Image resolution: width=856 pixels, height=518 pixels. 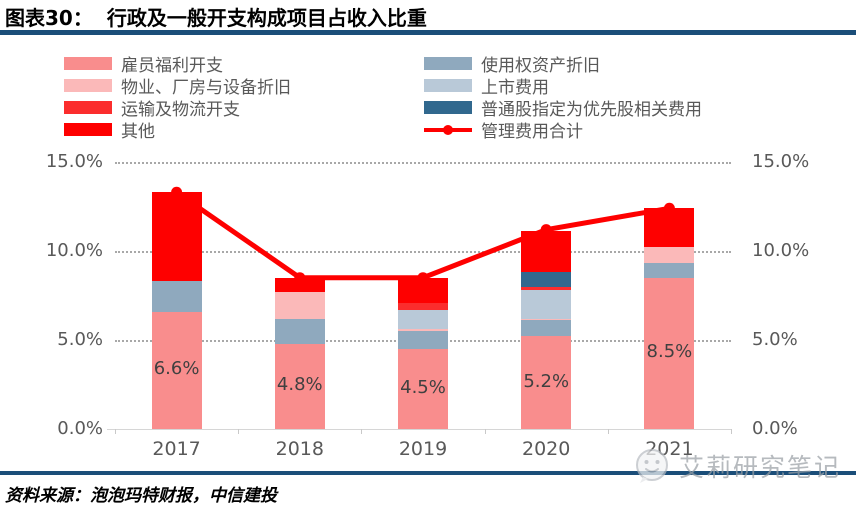 What do you see at coordinates (74, 161) in the screenshot?
I see `y-axis-label-left: 15.0%` at bounding box center [74, 161].